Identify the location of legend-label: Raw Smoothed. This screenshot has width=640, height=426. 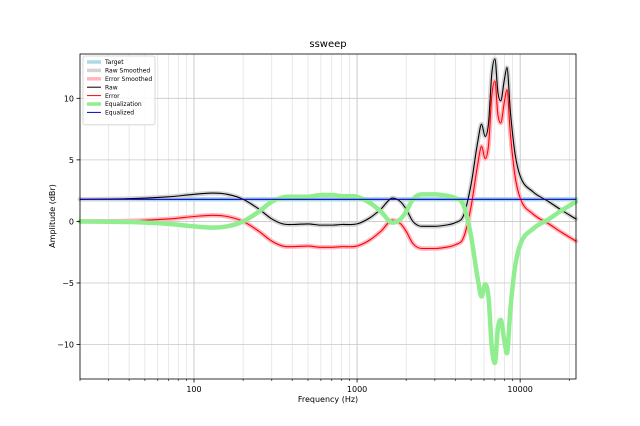
(127, 71).